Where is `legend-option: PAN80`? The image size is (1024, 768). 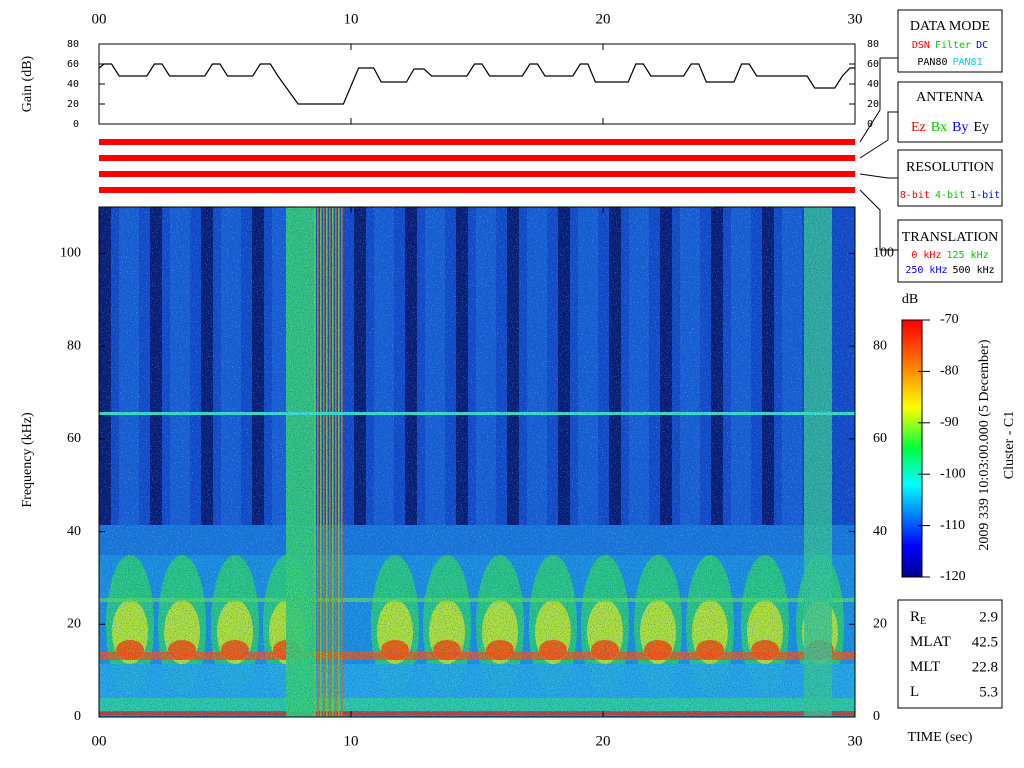
legend-option: PAN80 is located at coordinates (932, 62).